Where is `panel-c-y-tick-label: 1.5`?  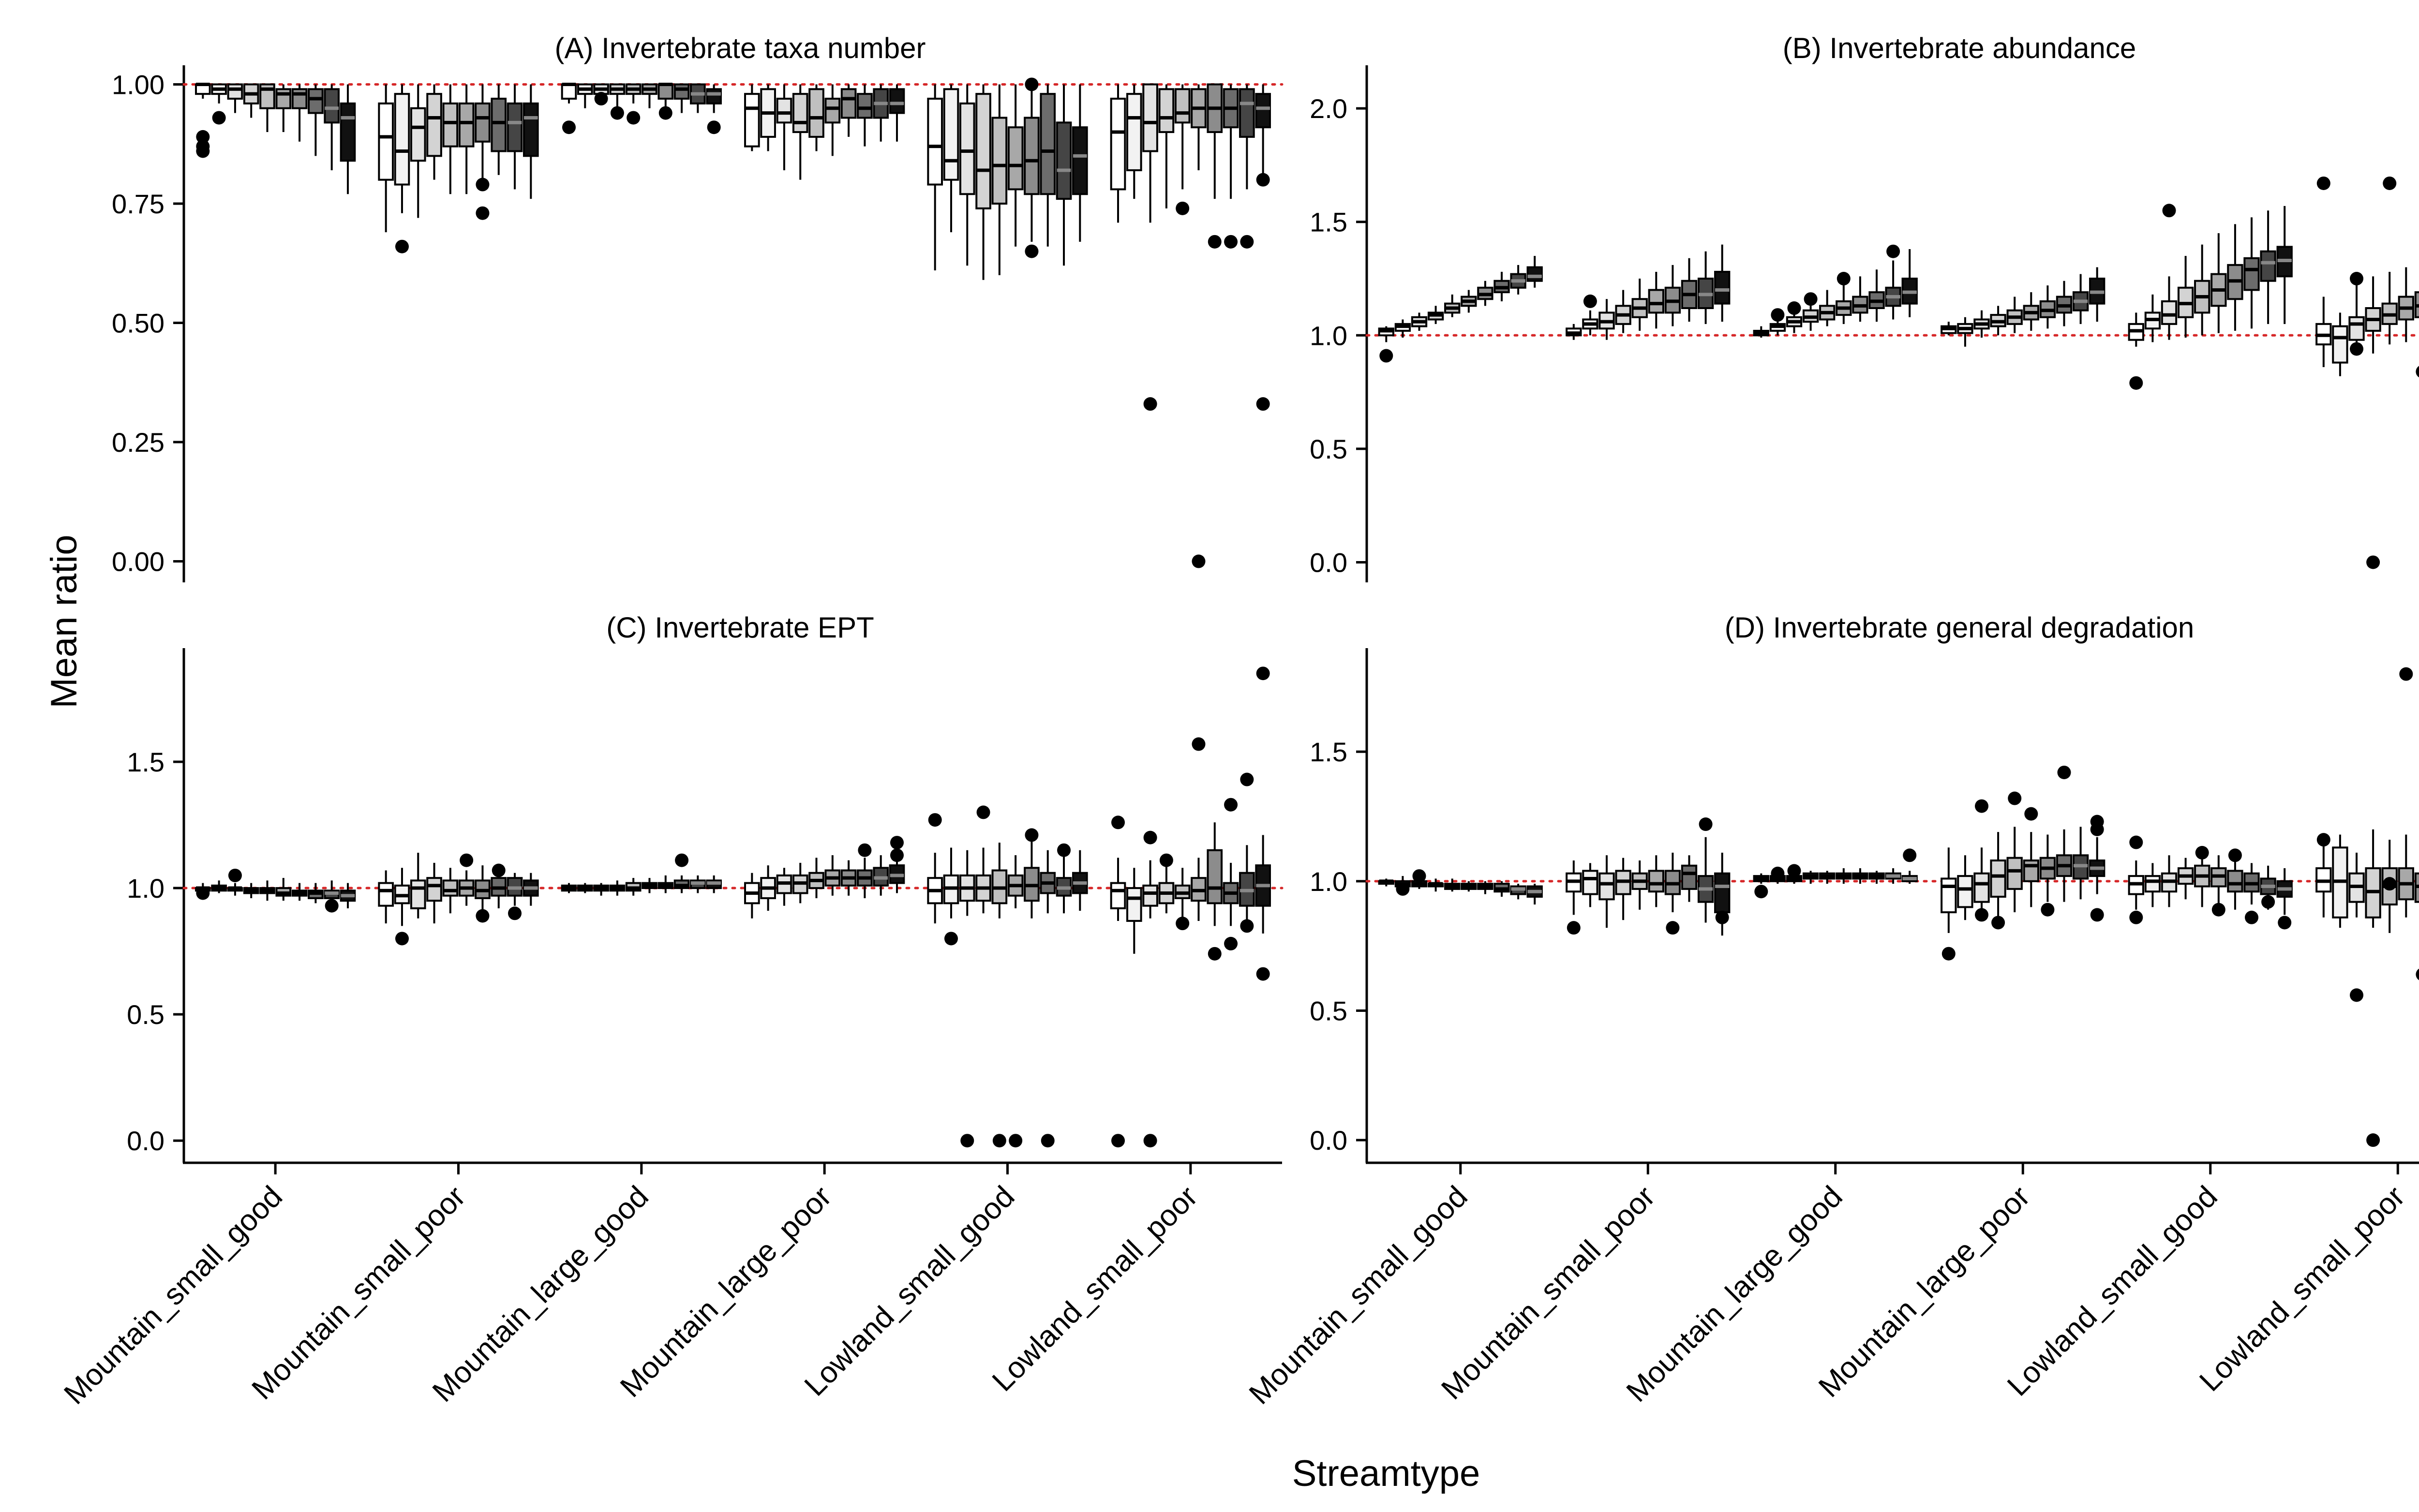
panel-c-y-tick-label: 1.5 is located at coordinates (145, 762).